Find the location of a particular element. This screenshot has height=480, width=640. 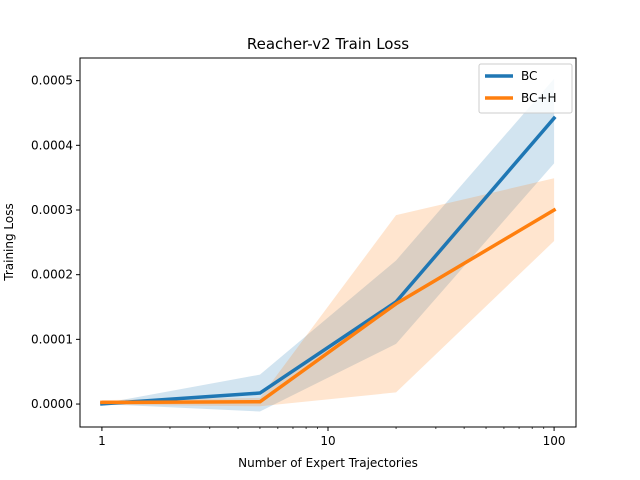

y-tick-label: 0.0003 is located at coordinates (52, 210).